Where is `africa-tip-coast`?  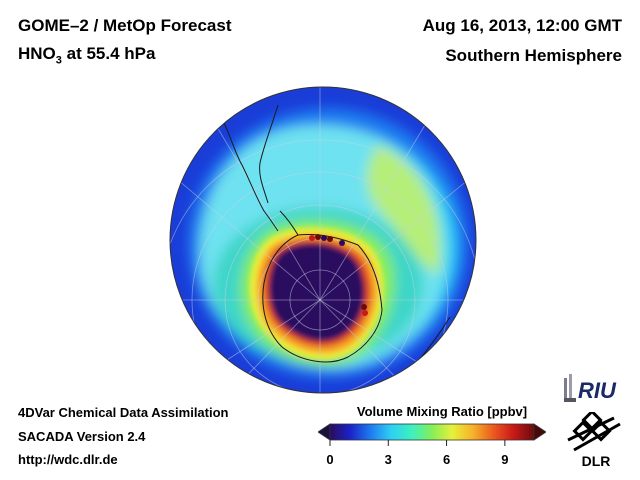 africa-tip-coast is located at coordinates (428, 107).